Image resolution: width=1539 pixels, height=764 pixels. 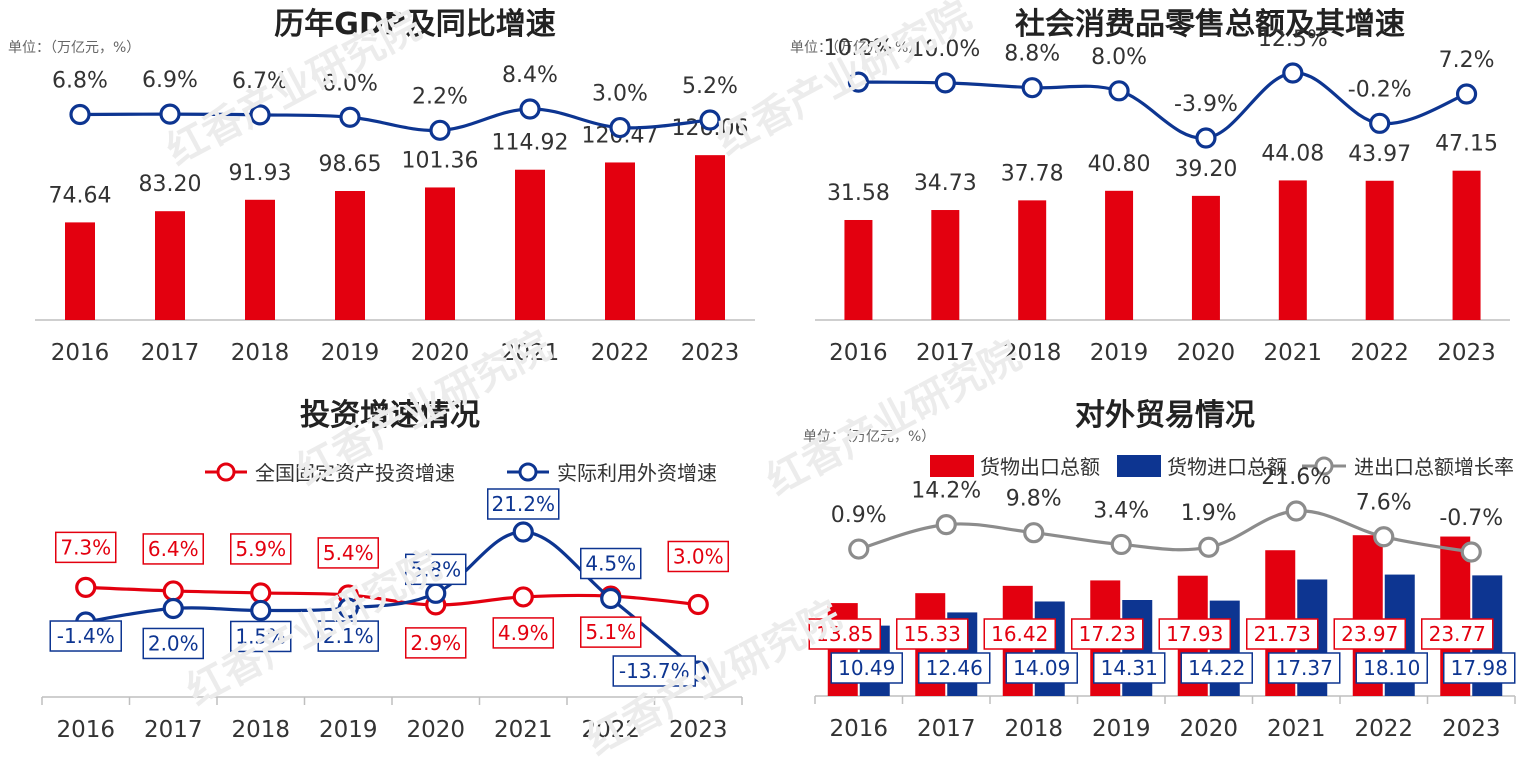 I want to click on trade-growth-value-label: 1.9%, so click(x=1209, y=513).